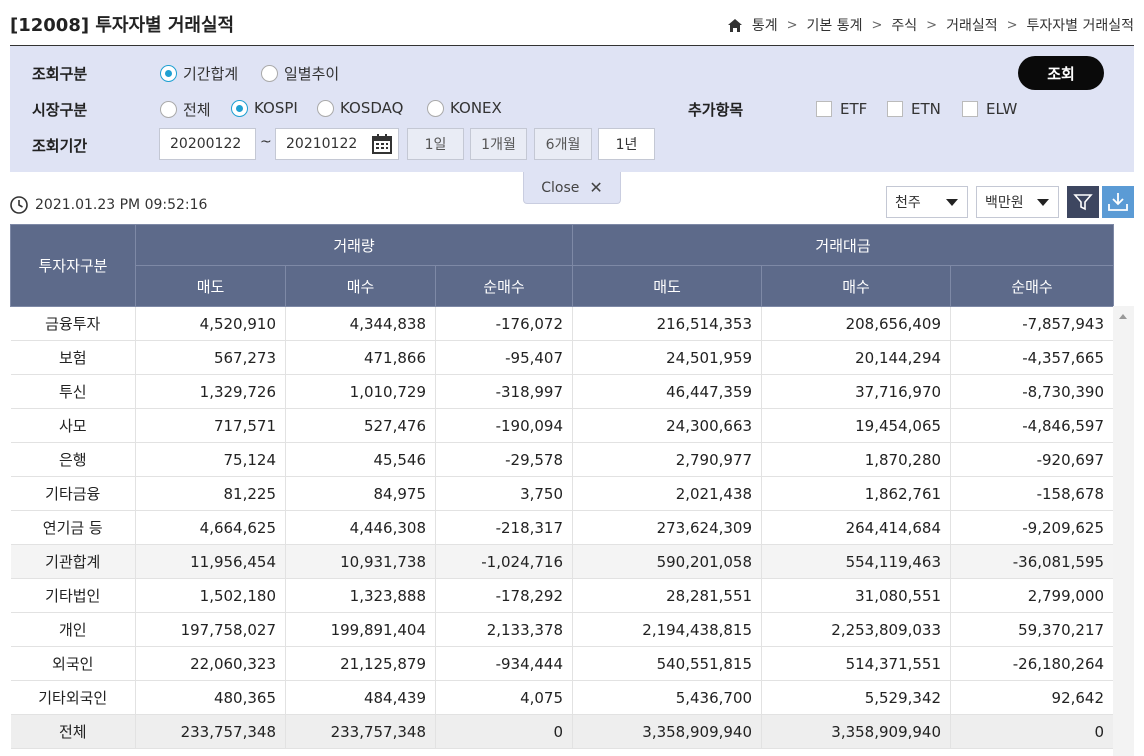  Describe the element at coordinates (73, 459) in the screenshot. I see `investor-type-cell: 은행` at that location.